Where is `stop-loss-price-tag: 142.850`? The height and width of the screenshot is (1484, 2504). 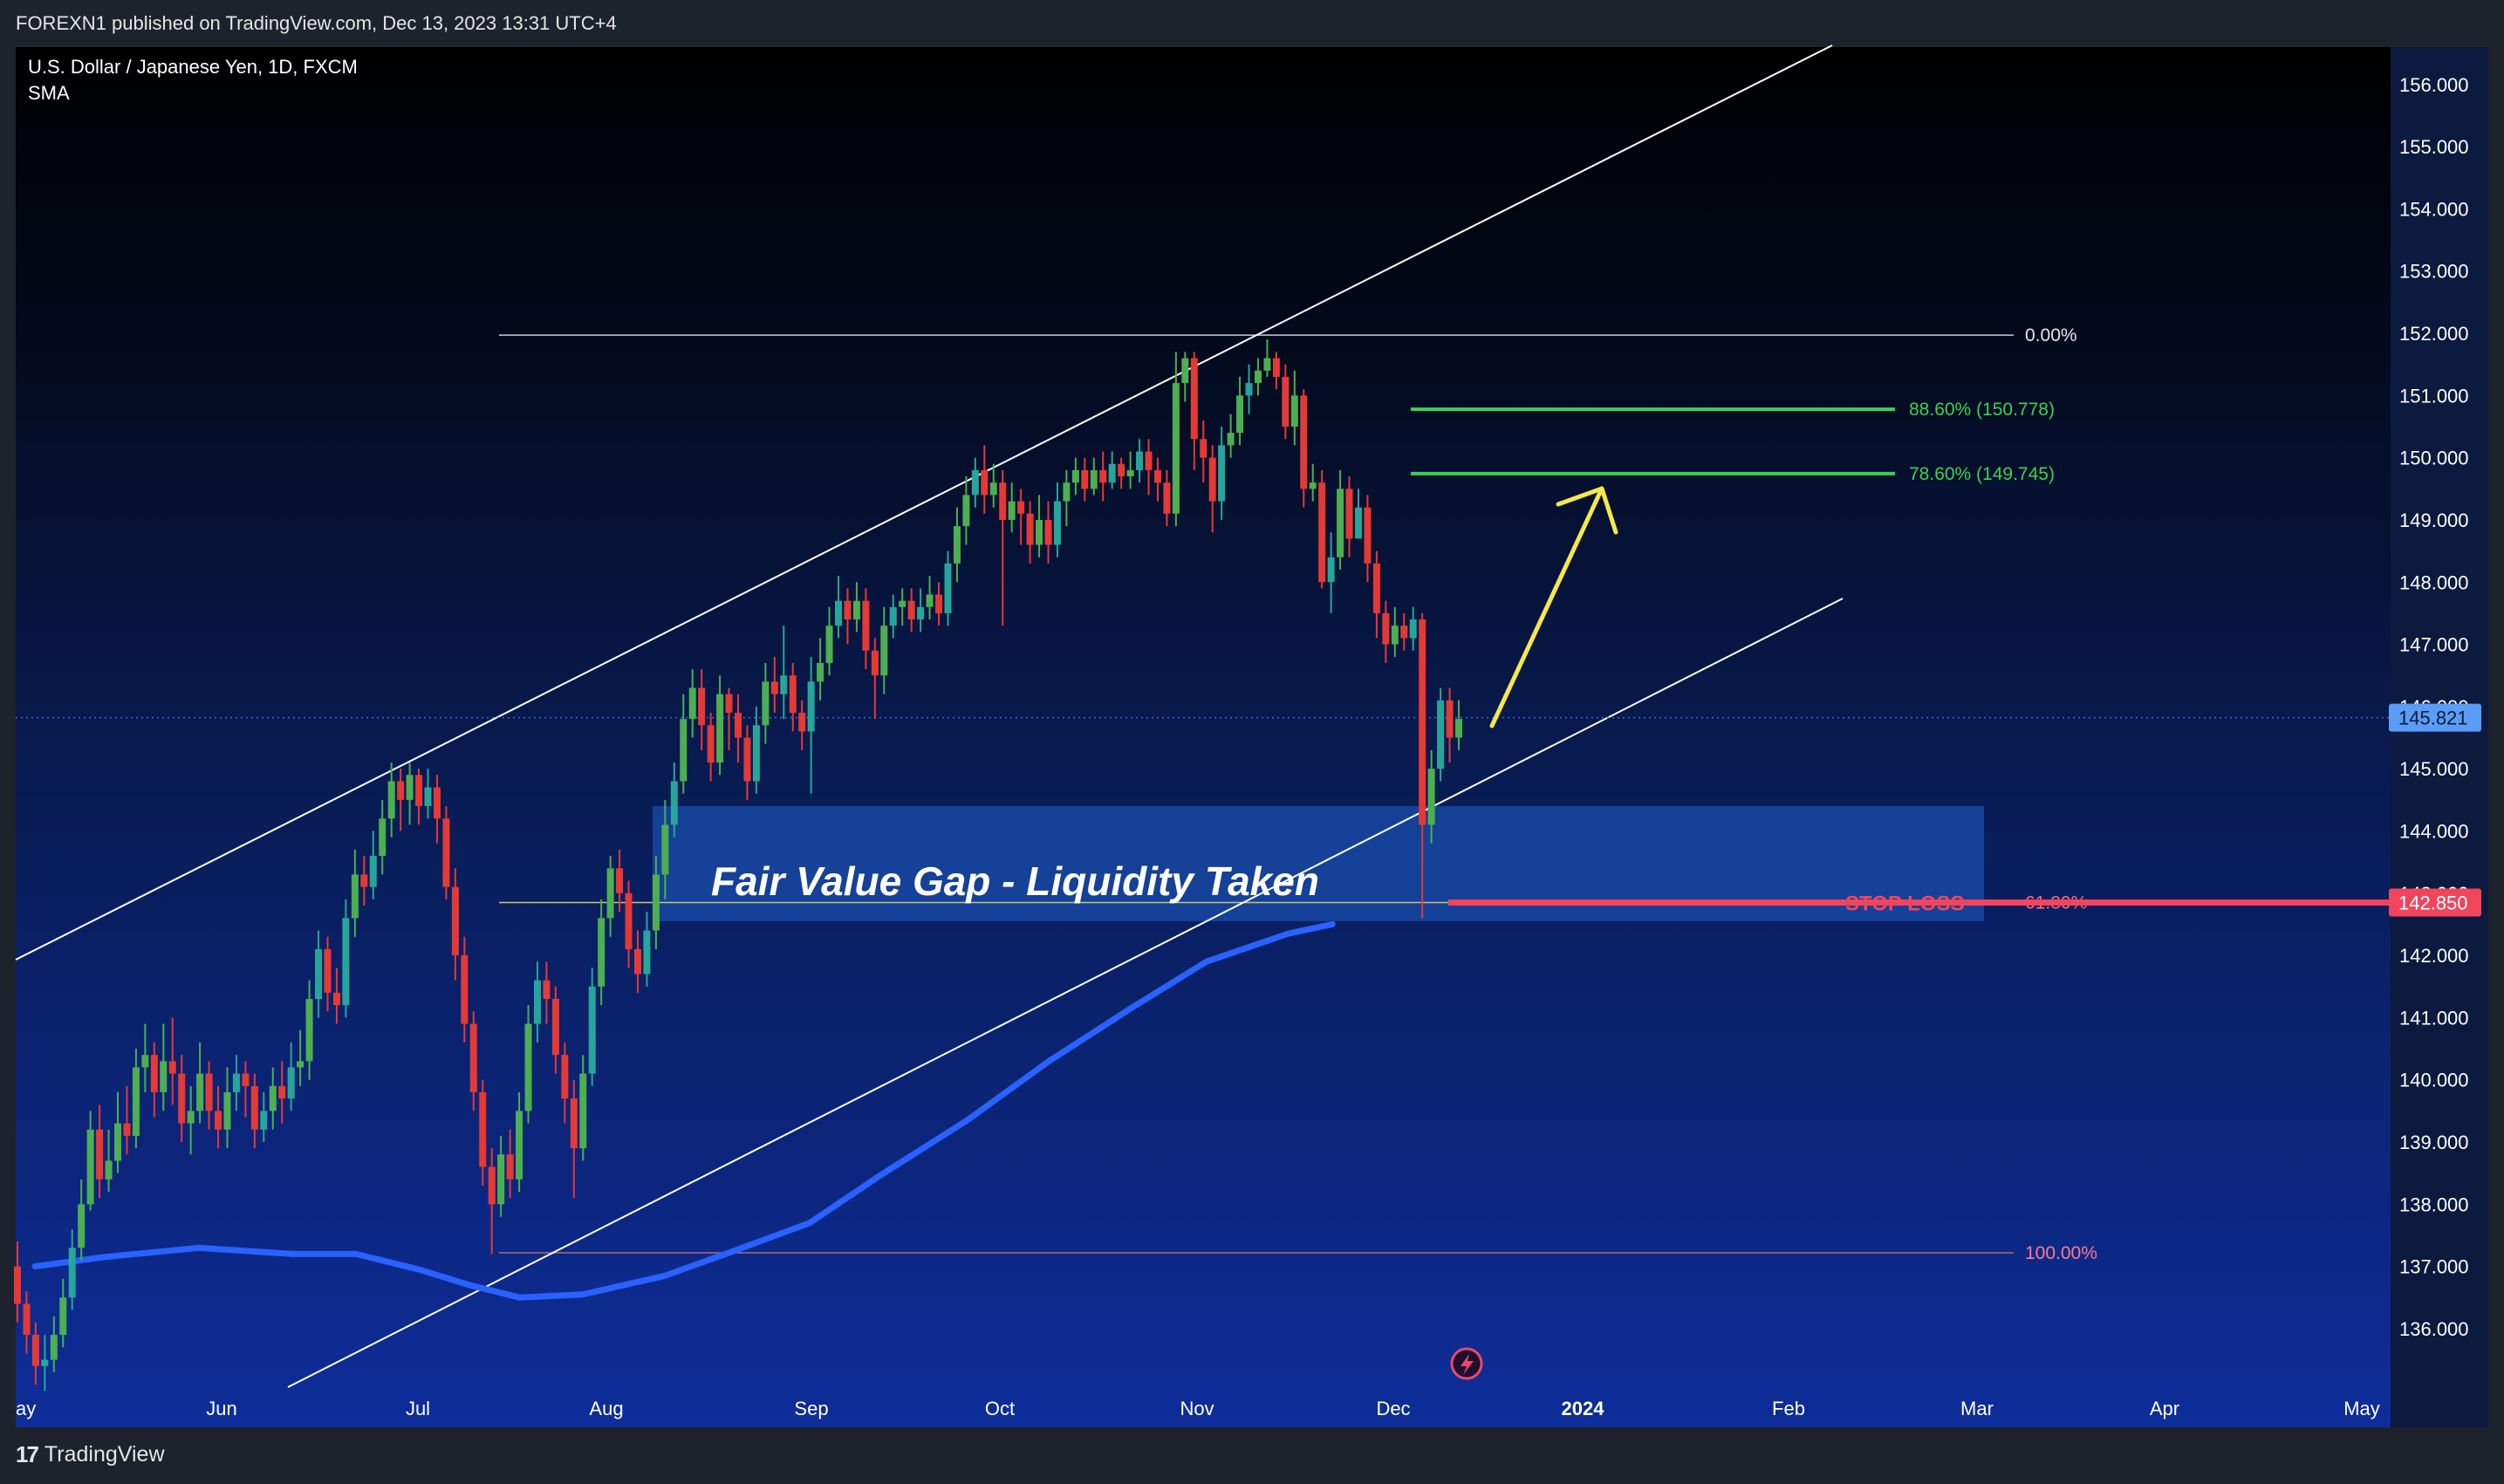 stop-loss-price-tag: 142.850 is located at coordinates (2433, 902).